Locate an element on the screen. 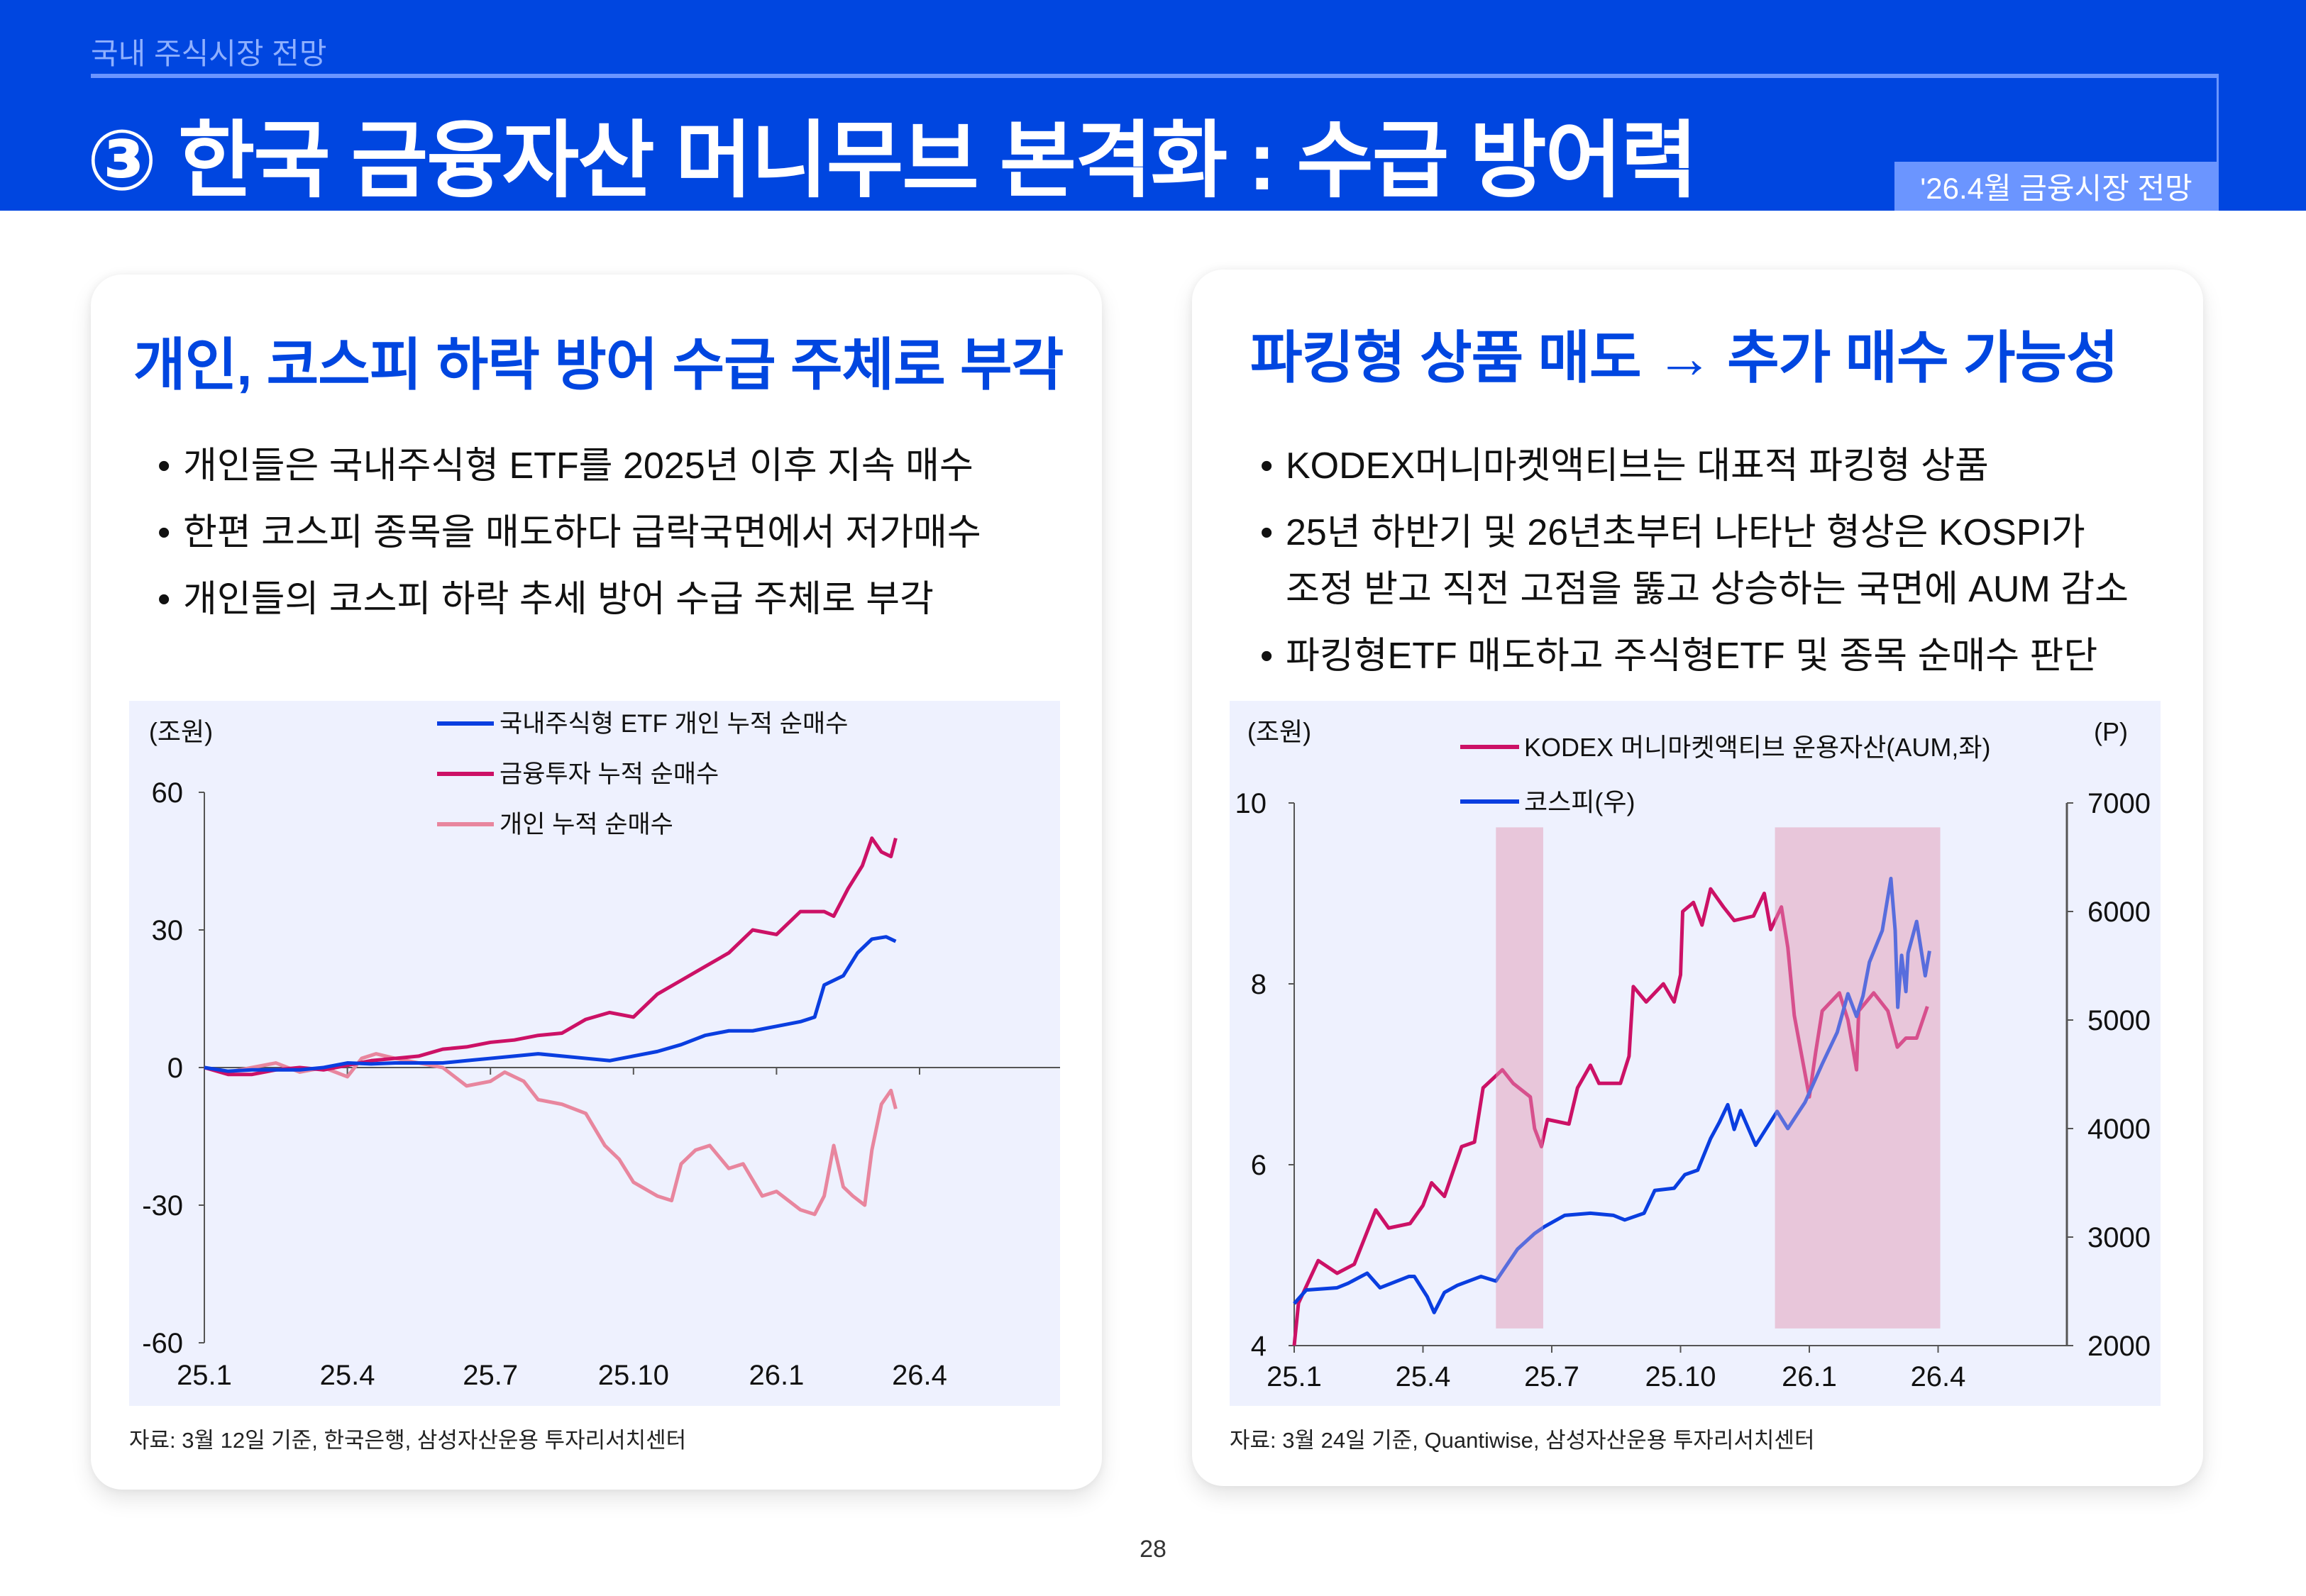 Image resolution: width=2306 pixels, height=1596 pixels. y2-axis-unit: (P) is located at coordinates (2111, 731).